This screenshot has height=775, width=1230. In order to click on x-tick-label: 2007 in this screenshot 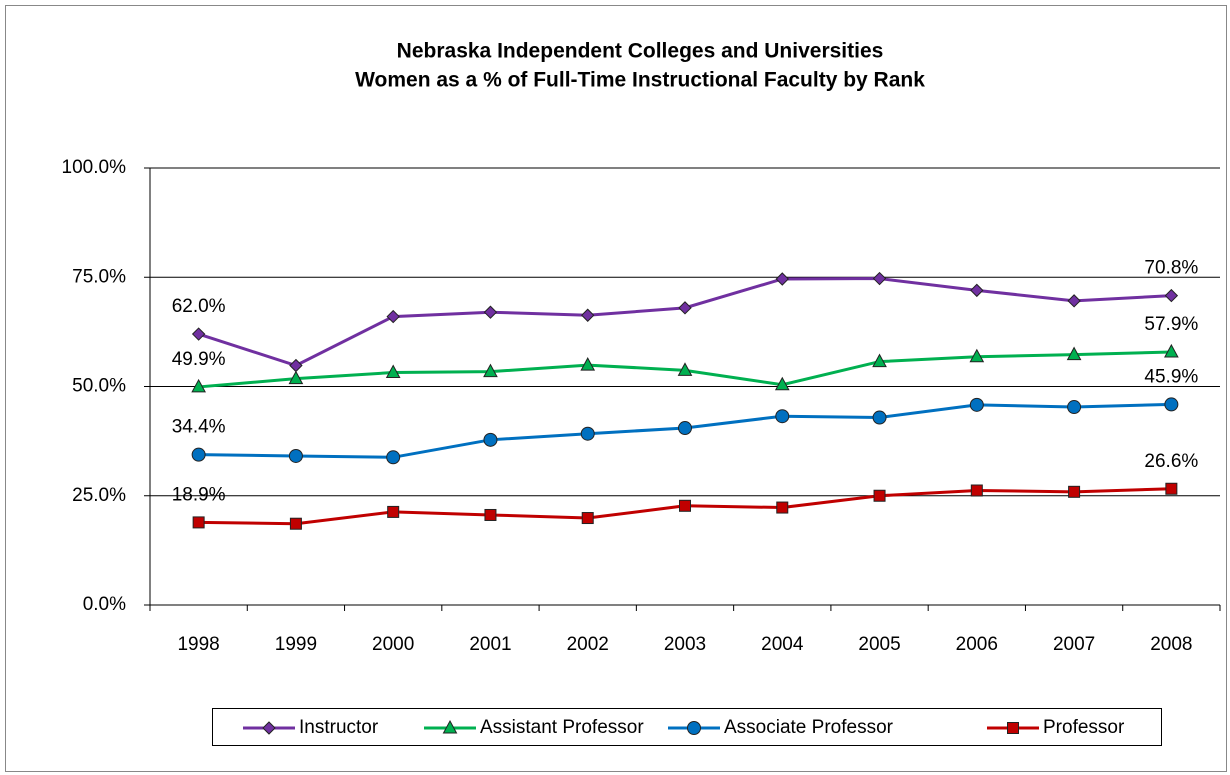, I will do `click(1074, 644)`.